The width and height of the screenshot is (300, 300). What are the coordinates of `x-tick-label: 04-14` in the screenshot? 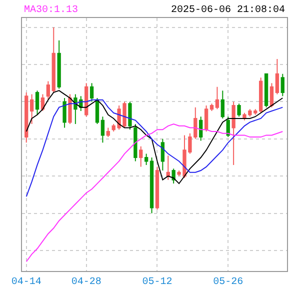 It's located at (26, 282).